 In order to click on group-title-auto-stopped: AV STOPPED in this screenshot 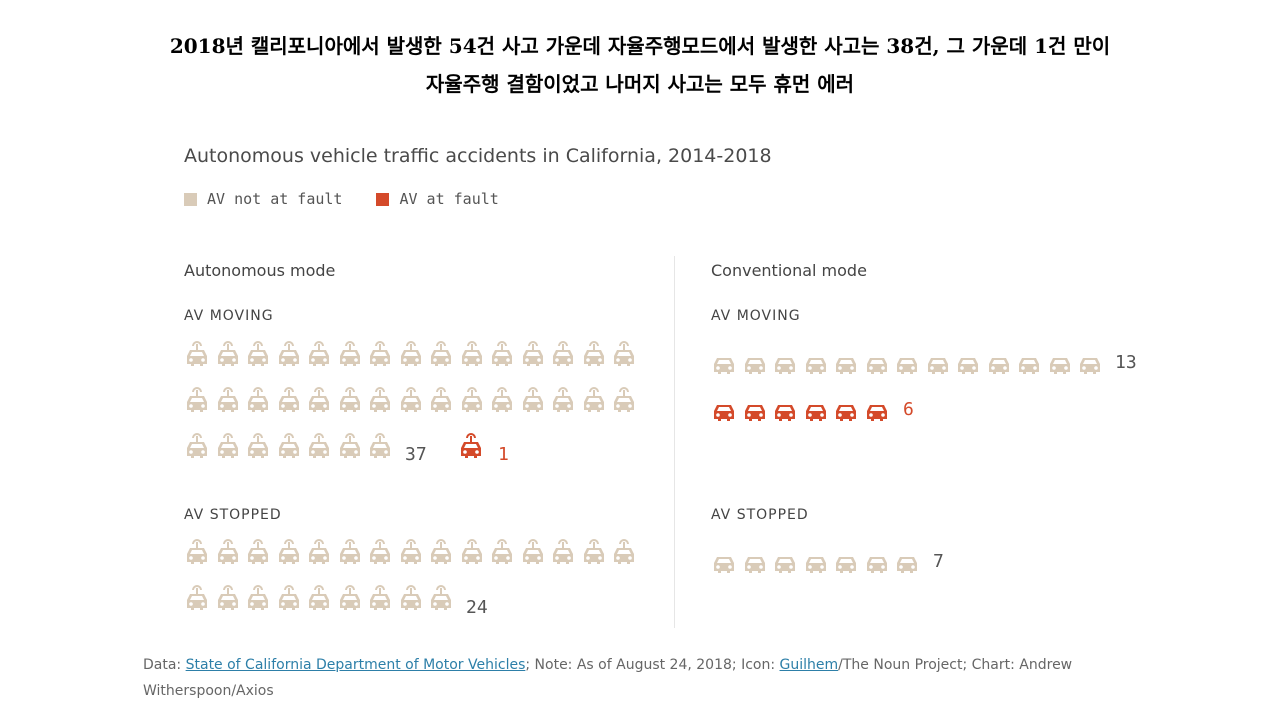, I will do `click(233, 515)`.